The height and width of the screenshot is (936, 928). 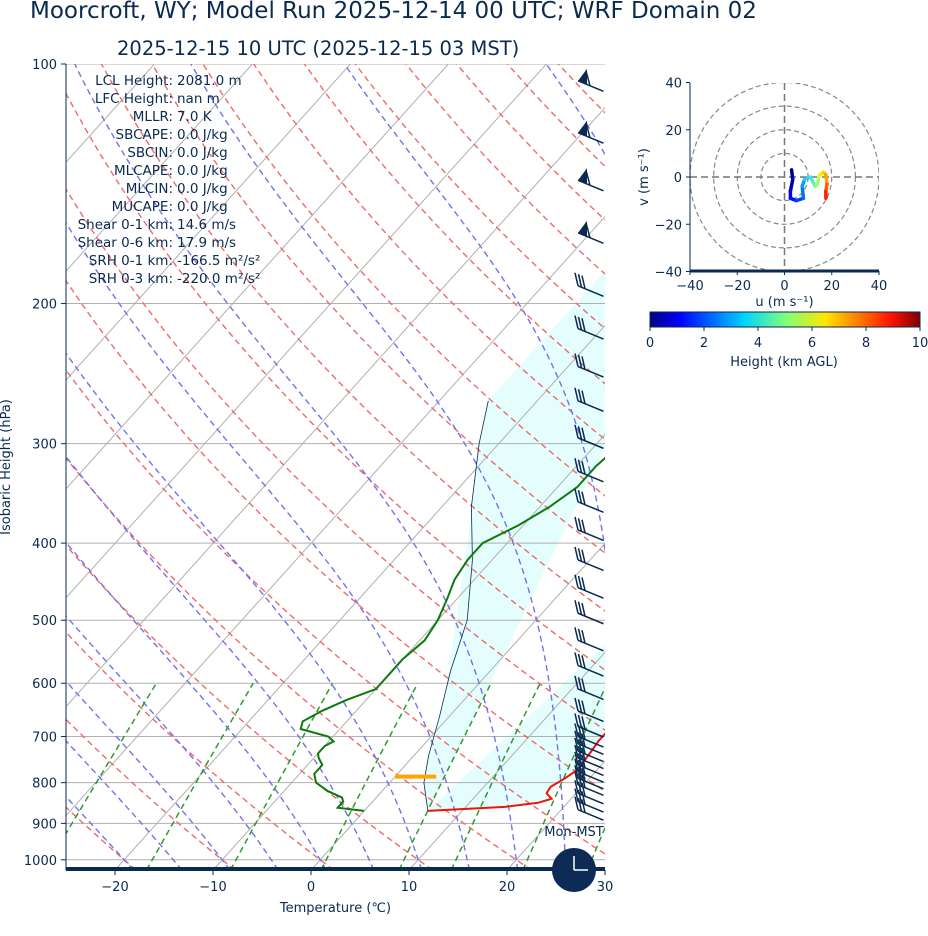 I want to click on y-axis-label: Isobaric Height (hPa), so click(x=7, y=467).